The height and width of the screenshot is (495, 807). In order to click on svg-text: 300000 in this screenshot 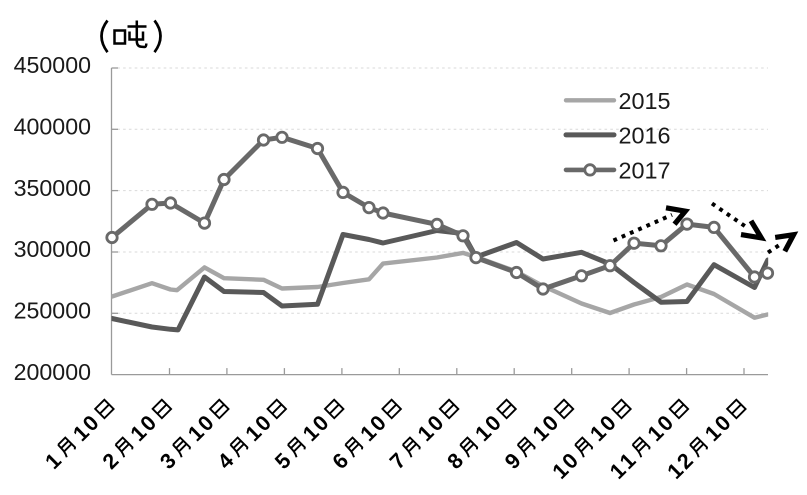, I will do `click(52, 249)`.